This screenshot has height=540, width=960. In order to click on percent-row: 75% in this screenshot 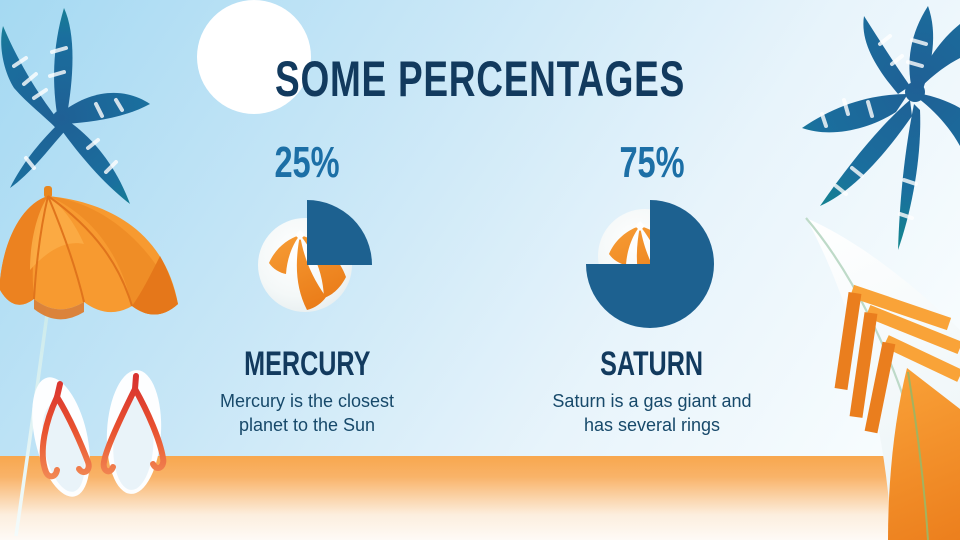, I will do `click(652, 163)`.